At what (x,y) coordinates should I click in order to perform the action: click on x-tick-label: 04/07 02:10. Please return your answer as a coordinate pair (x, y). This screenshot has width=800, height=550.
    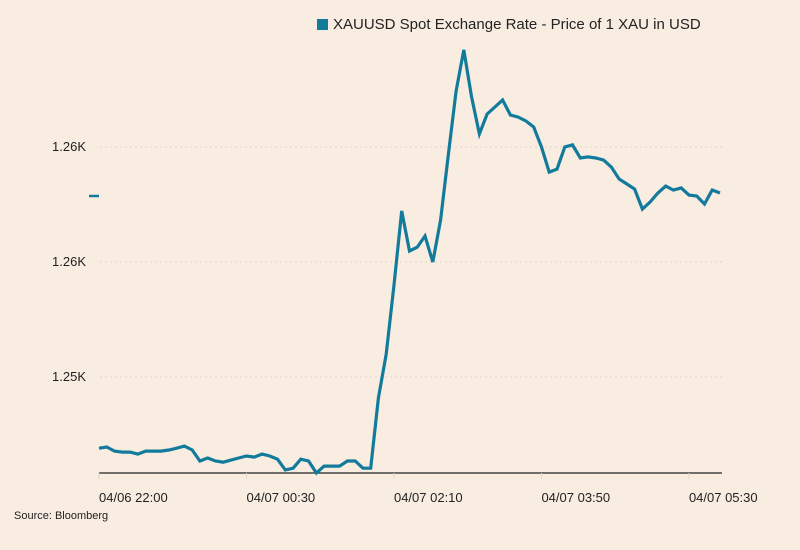
    Looking at the image, I should click on (428, 497).